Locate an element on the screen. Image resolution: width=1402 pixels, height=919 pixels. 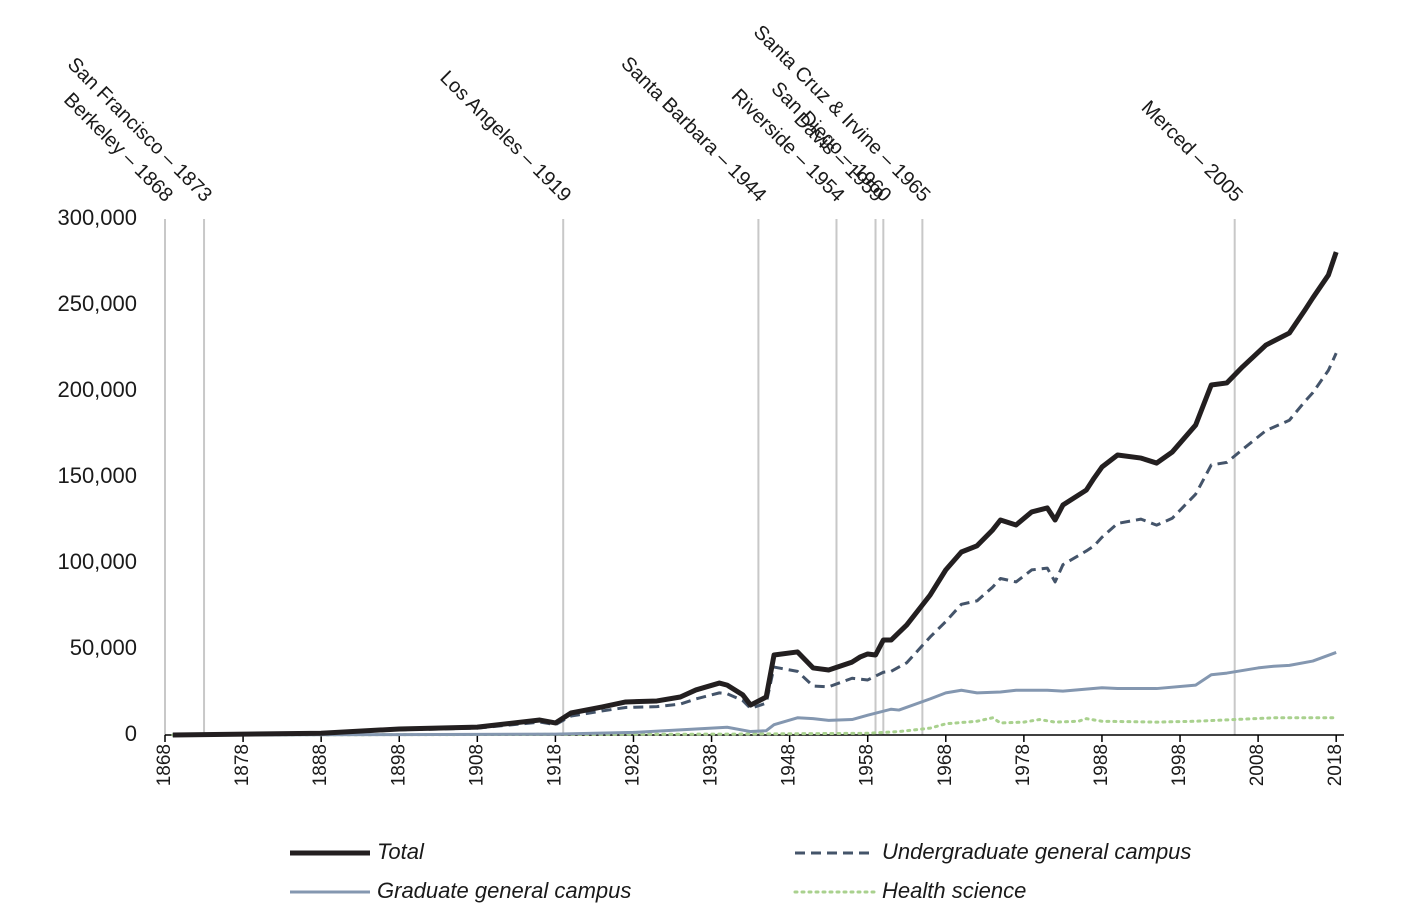
legend-label: Total is located at coordinates (401, 851).